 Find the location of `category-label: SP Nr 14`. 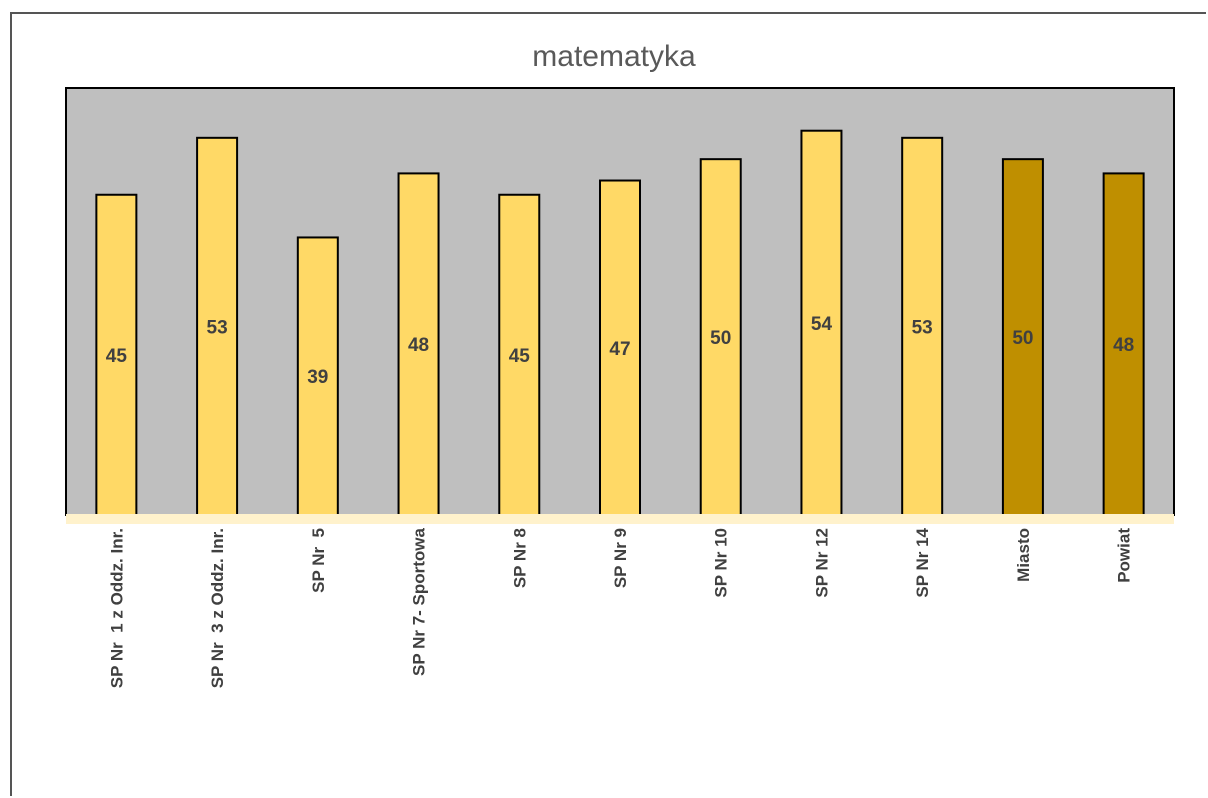

category-label: SP Nr 14 is located at coordinates (922, 562).